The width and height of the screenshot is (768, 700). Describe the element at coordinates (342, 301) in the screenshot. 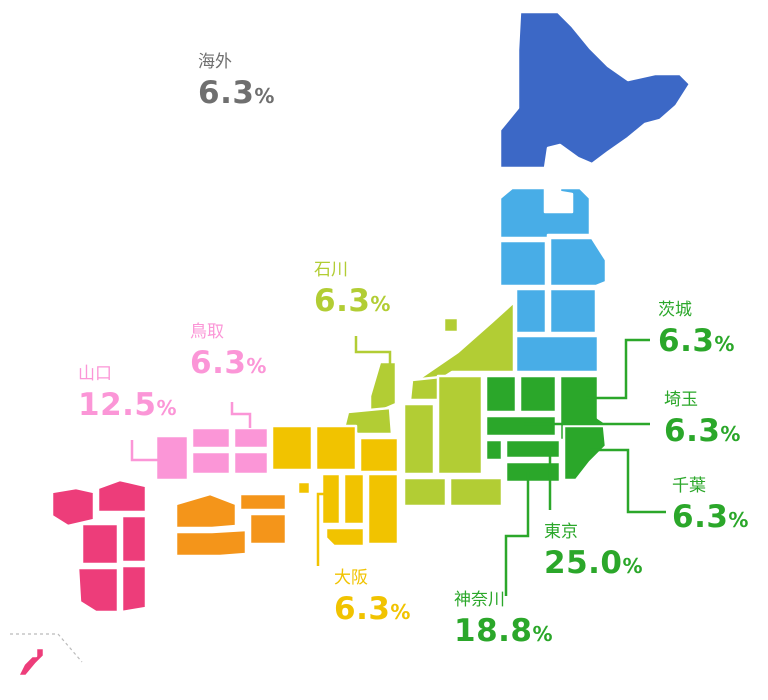

I see `label-ishikawa-number: 6.3` at that location.